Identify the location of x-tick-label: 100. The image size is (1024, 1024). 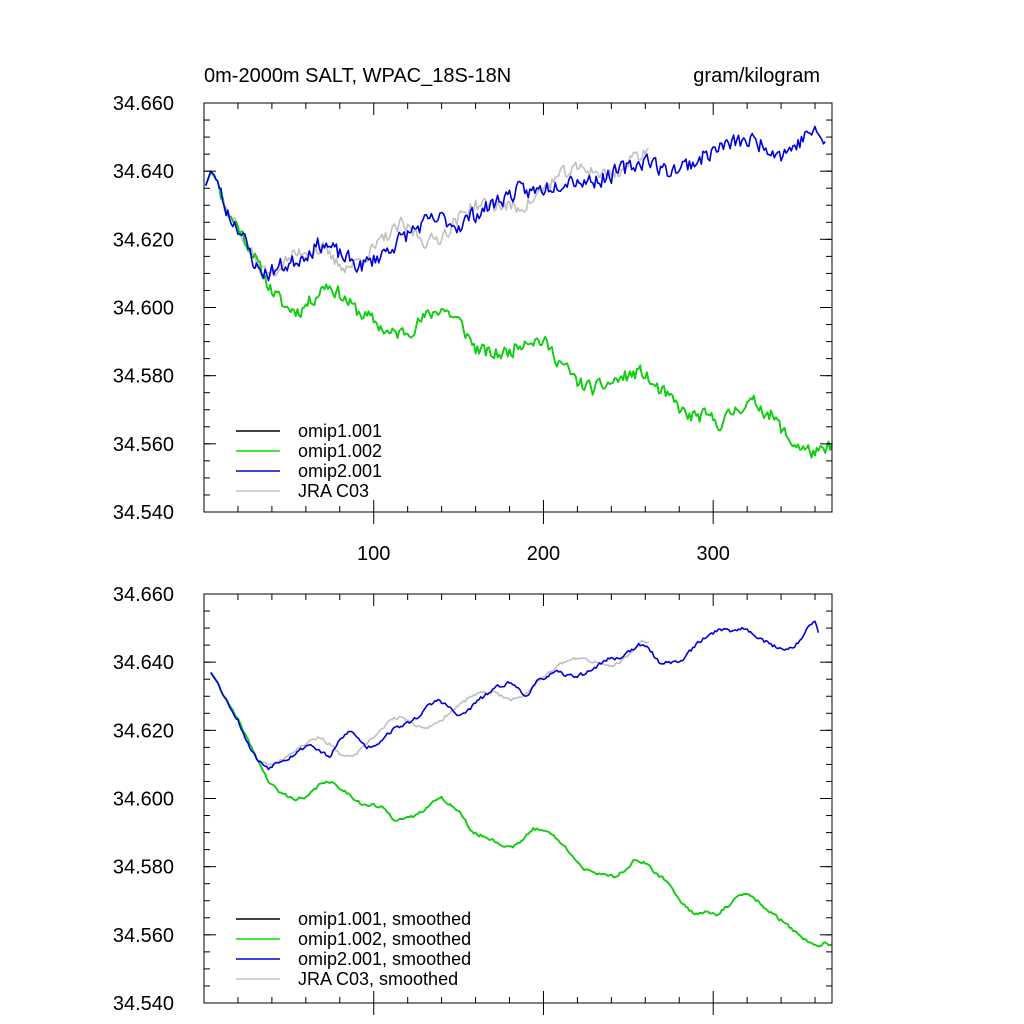
(373, 554).